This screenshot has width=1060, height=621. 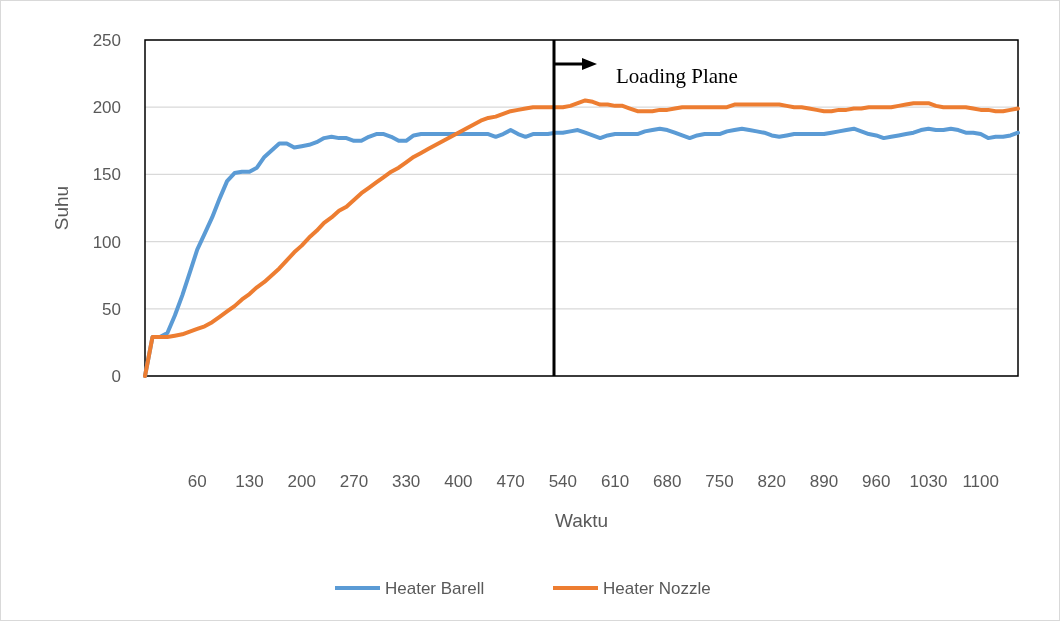 I want to click on x-tick-label: 270, so click(x=354, y=481).